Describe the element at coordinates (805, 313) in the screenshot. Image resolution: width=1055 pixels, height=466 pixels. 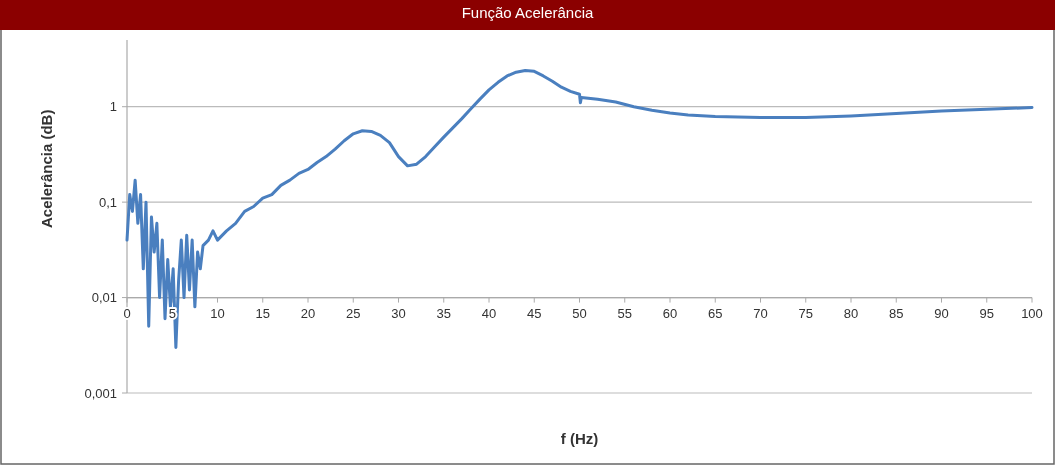
I see `x-tick-label: 75` at that location.